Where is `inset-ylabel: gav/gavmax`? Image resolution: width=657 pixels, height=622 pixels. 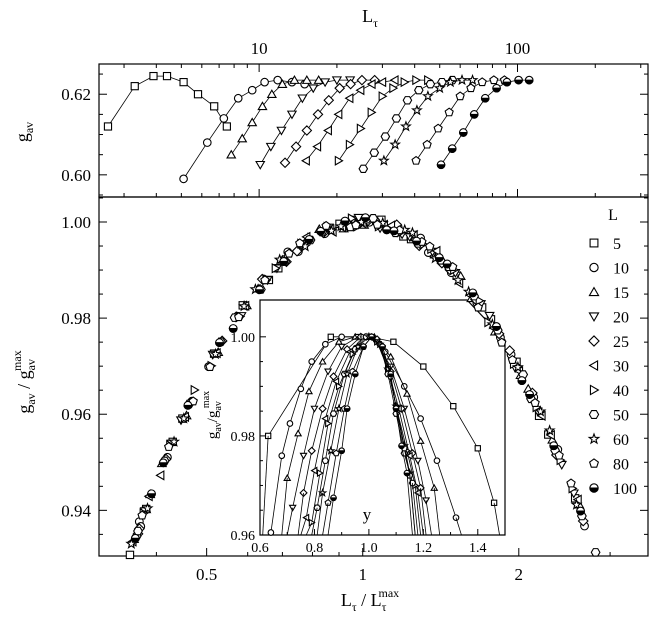 inset-ylabel: gav/gavmax is located at coordinates (212, 415).